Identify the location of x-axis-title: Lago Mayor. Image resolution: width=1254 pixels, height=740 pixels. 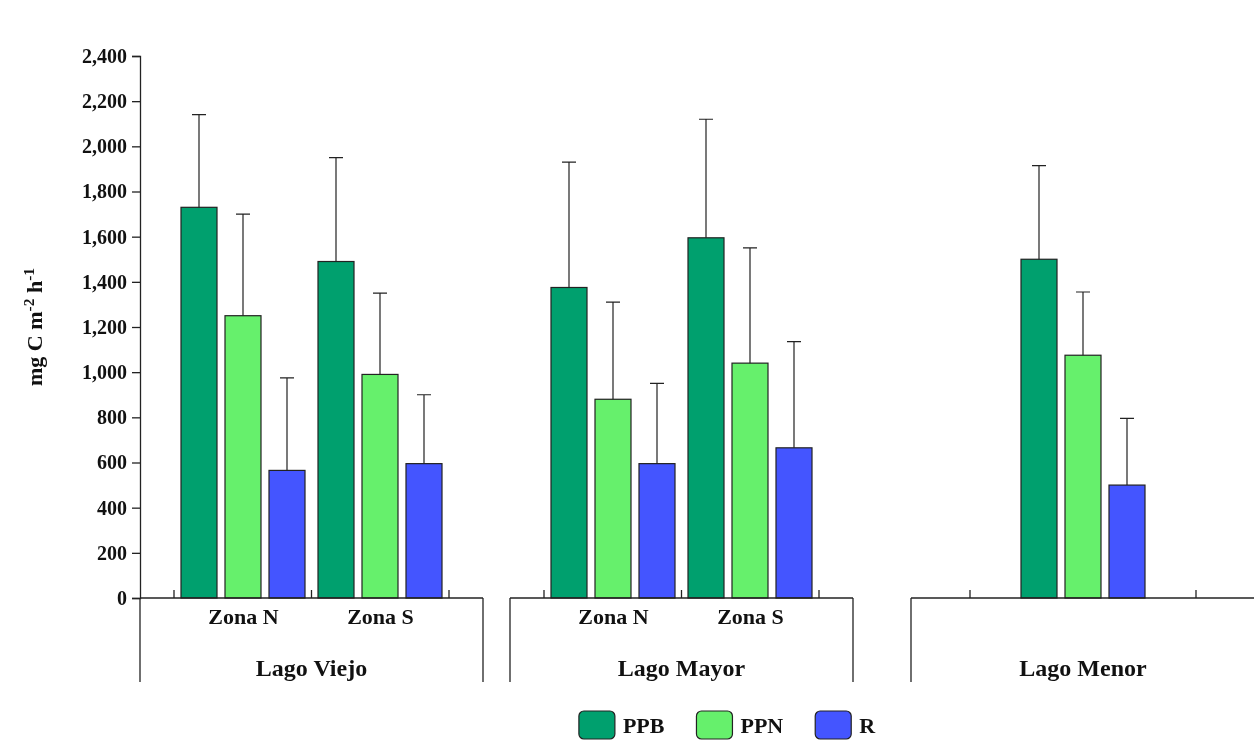
(681, 668).